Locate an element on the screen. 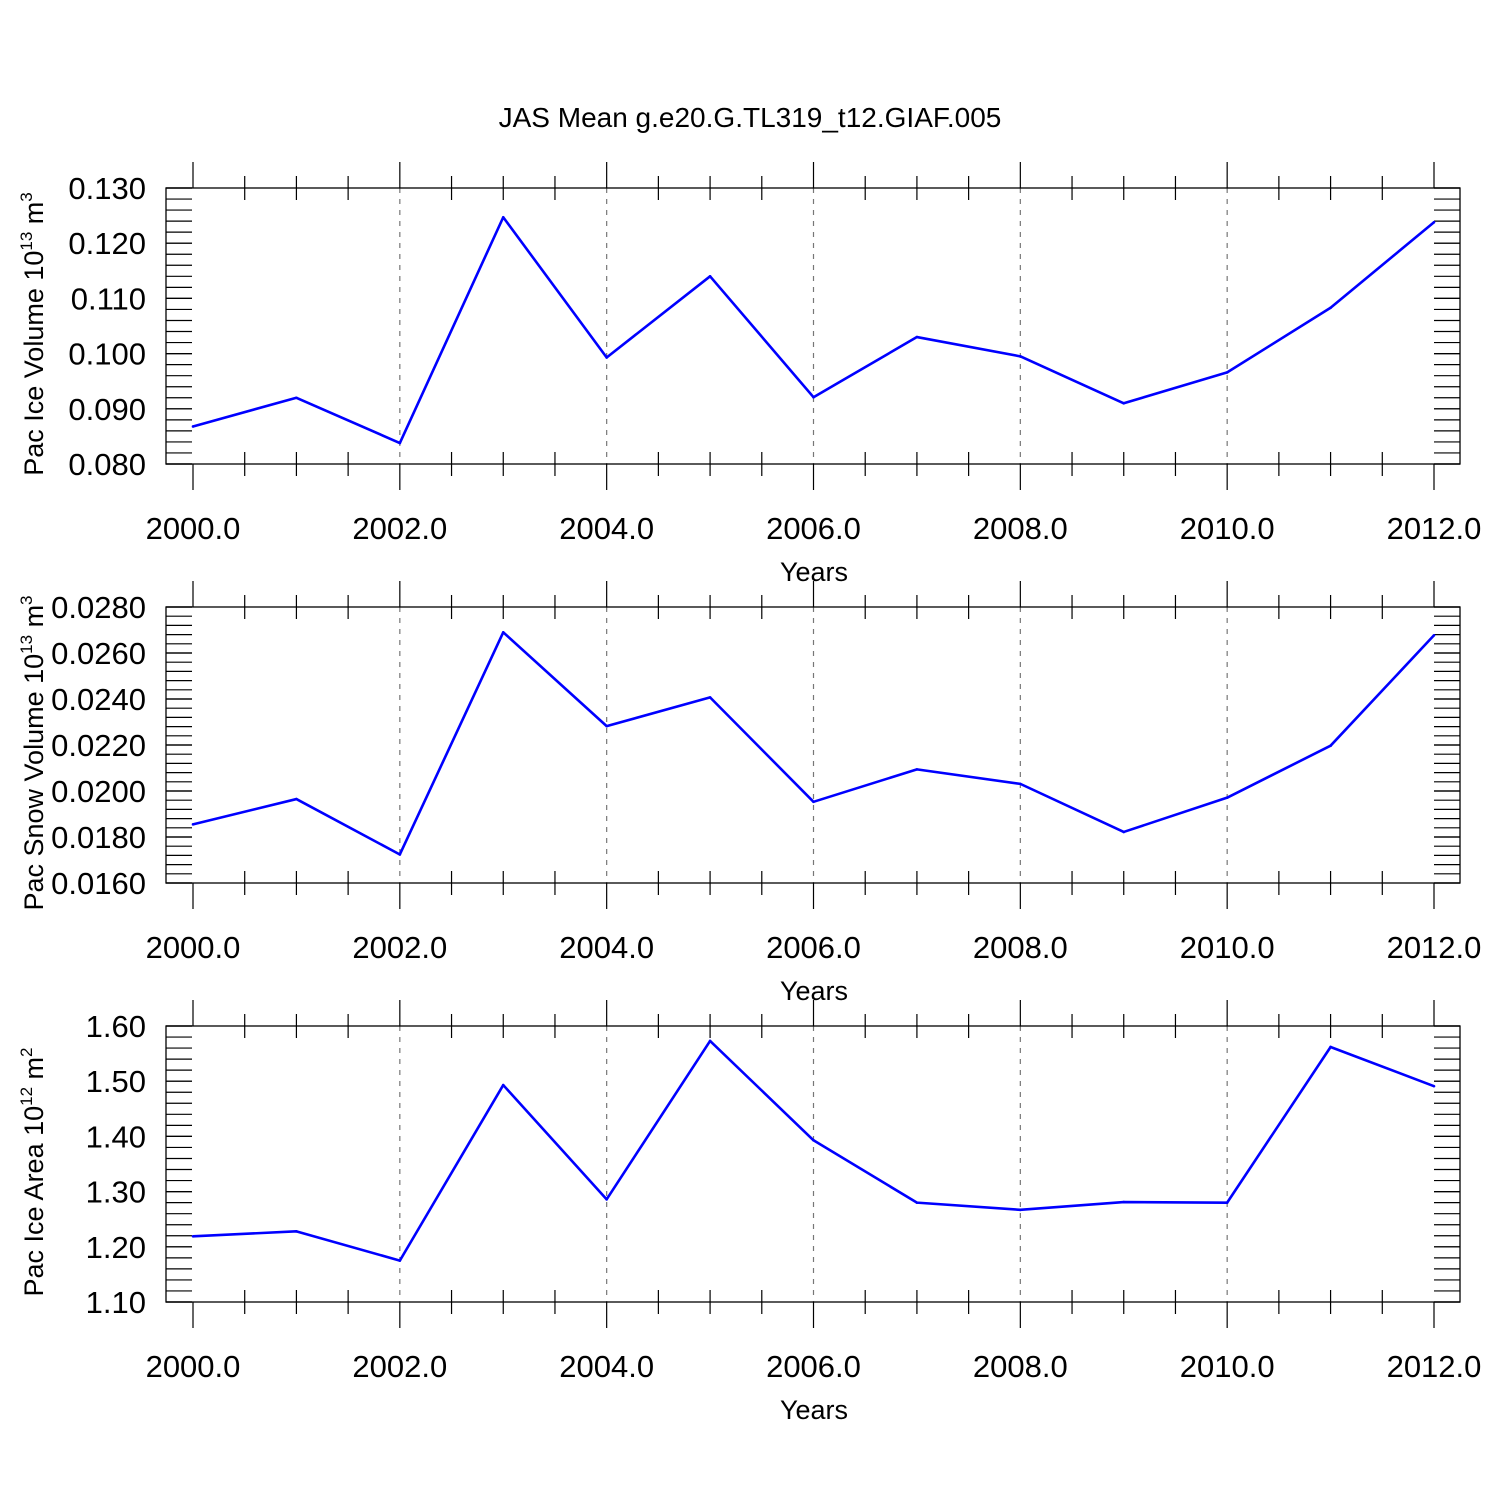  y-axis-title-base: Pac Ice Area 10 is located at coordinates (34, 1201).